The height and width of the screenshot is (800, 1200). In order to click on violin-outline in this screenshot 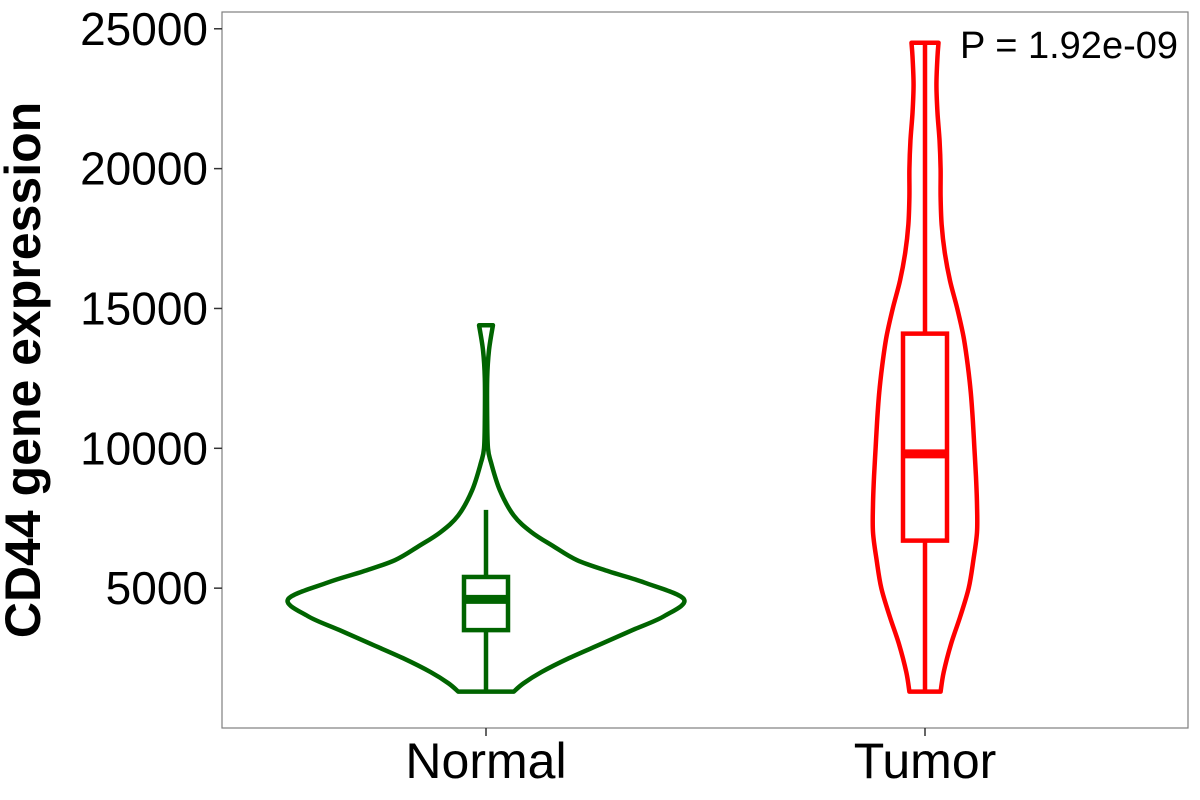, I will do `click(925, 367)`.